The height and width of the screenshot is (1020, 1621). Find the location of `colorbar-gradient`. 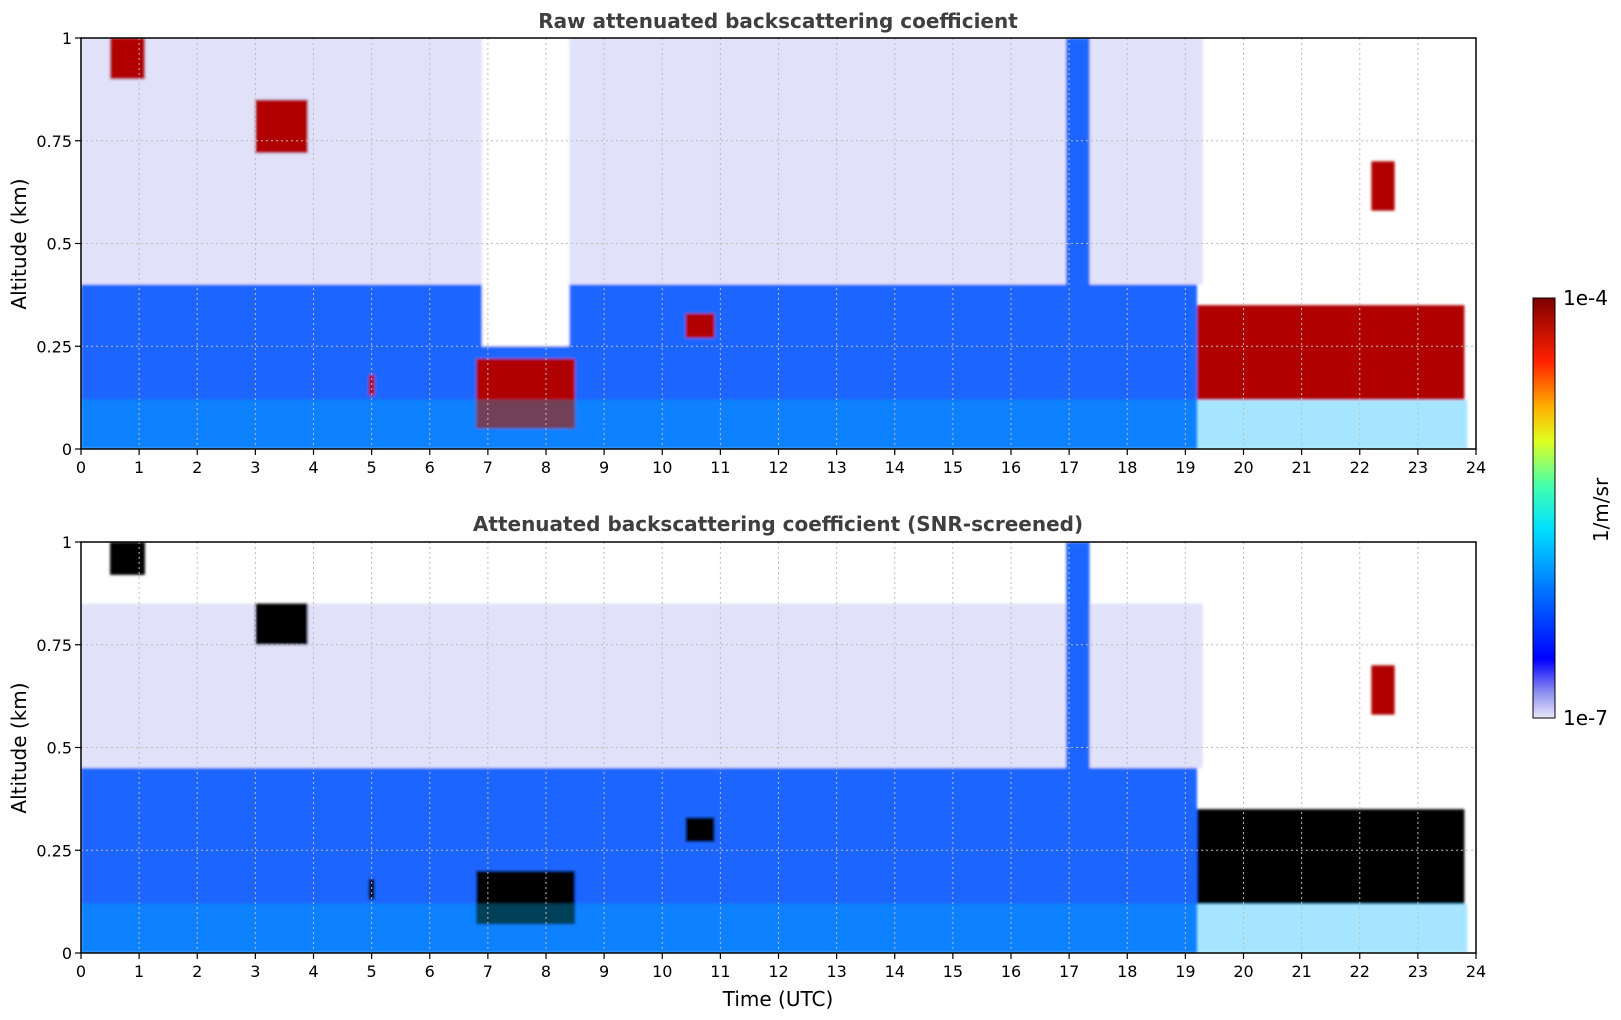

colorbar-gradient is located at coordinates (1544, 508).